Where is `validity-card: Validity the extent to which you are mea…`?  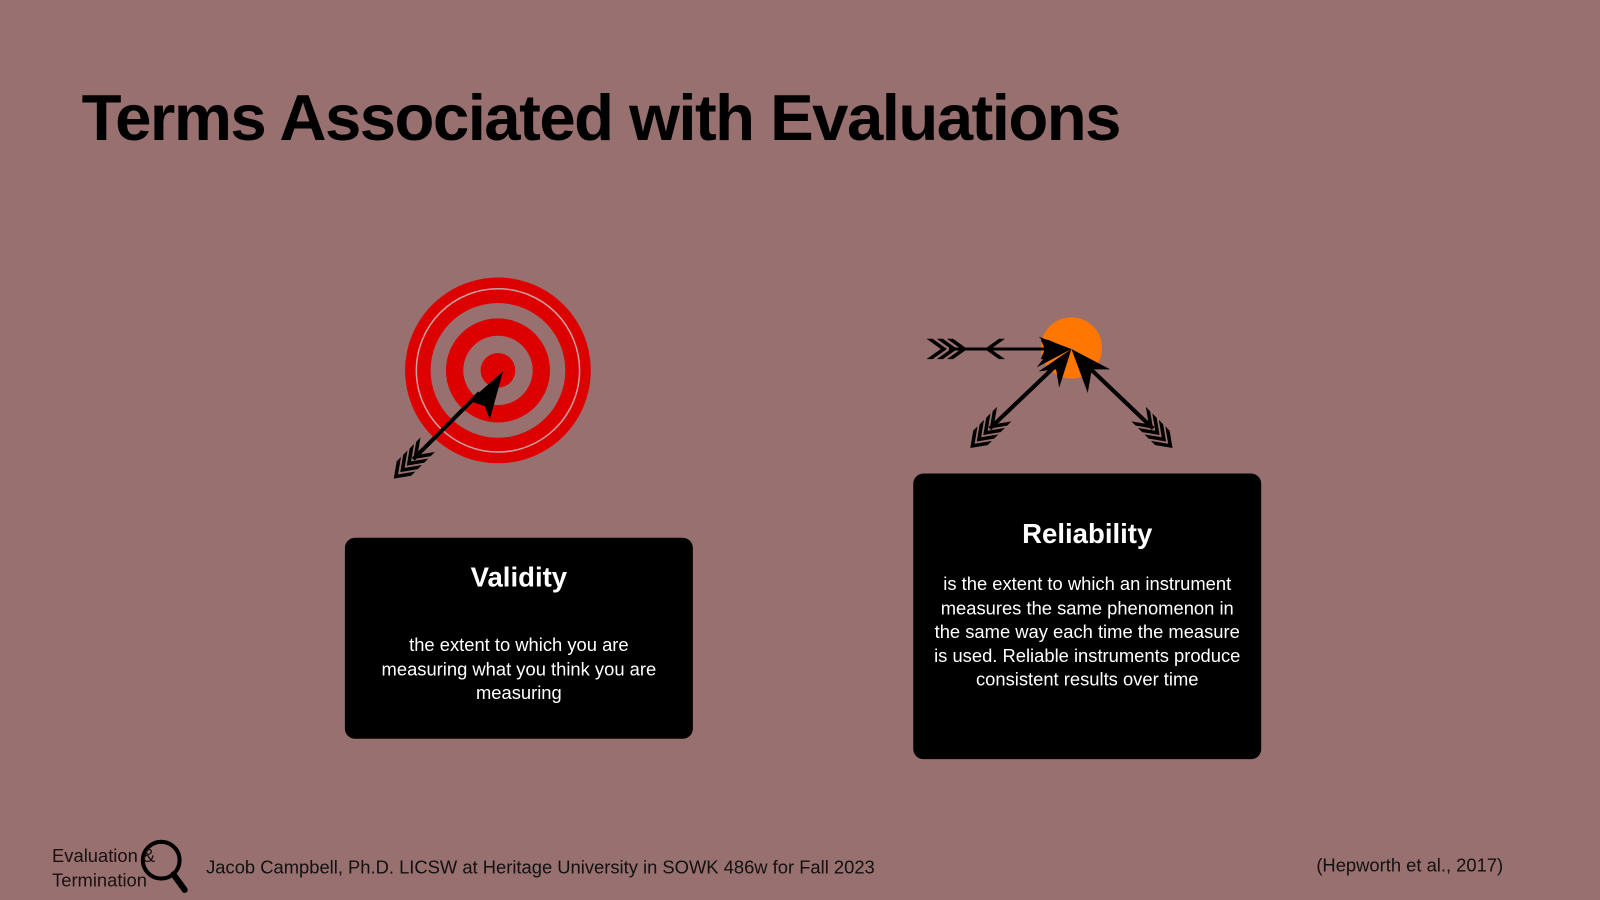 validity-card: Validity the extent to which you are mea… is located at coordinates (518, 638).